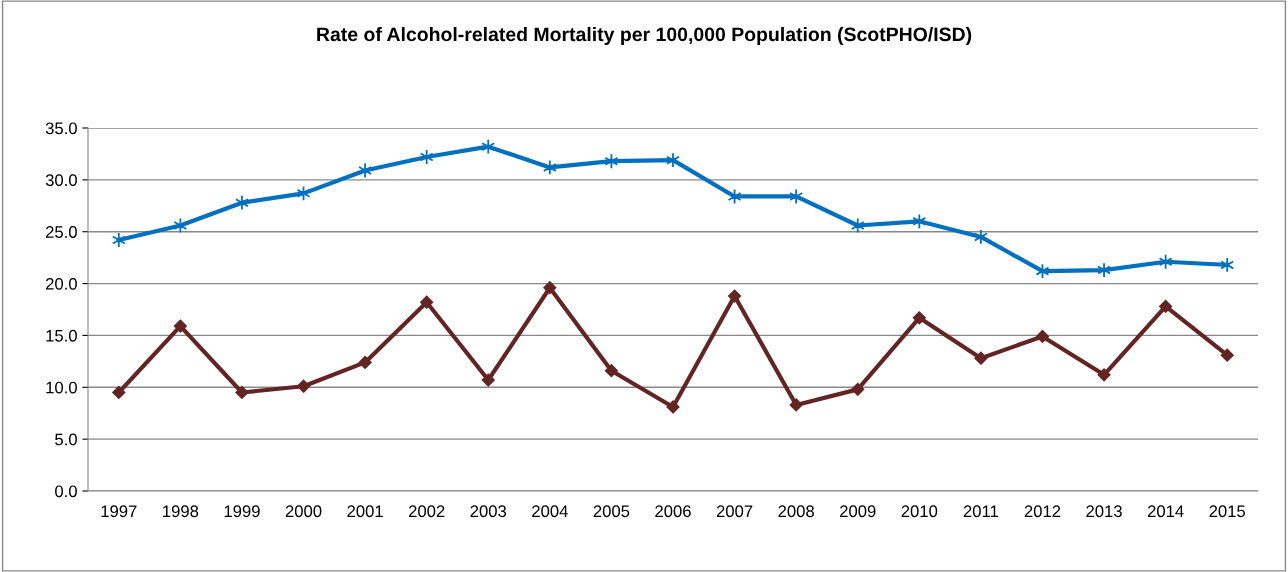 This screenshot has width=1288, height=572. What do you see at coordinates (550, 511) in the screenshot?
I see `x-tick-label: 2004` at bounding box center [550, 511].